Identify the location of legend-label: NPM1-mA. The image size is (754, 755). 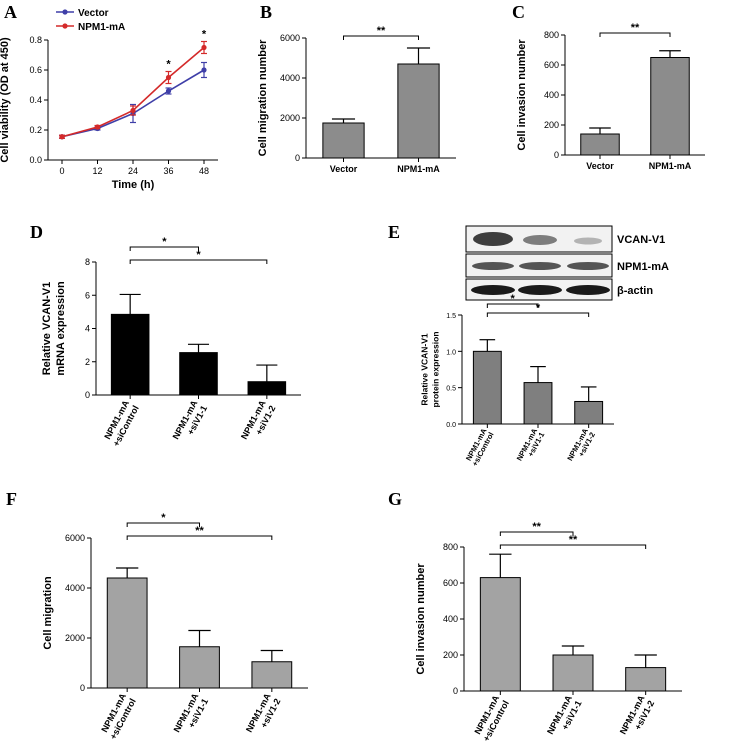
(101, 27).